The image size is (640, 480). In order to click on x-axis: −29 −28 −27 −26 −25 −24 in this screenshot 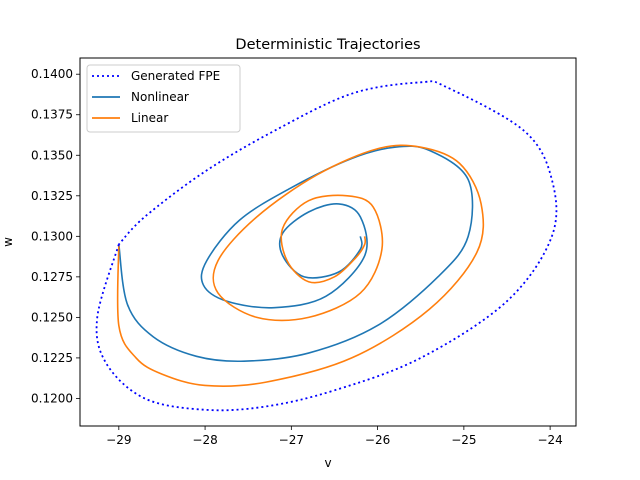, I will do `click(334, 436)`.